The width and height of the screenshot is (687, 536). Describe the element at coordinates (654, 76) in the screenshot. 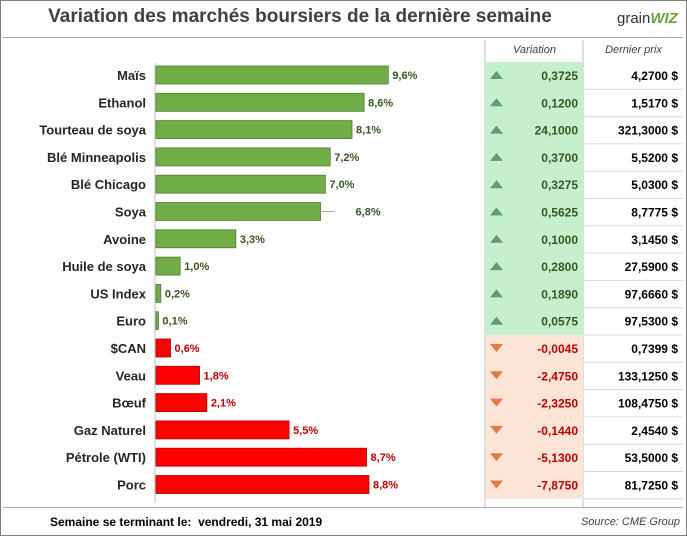

I see `last-price-value-mais: 4,2700 $` at that location.